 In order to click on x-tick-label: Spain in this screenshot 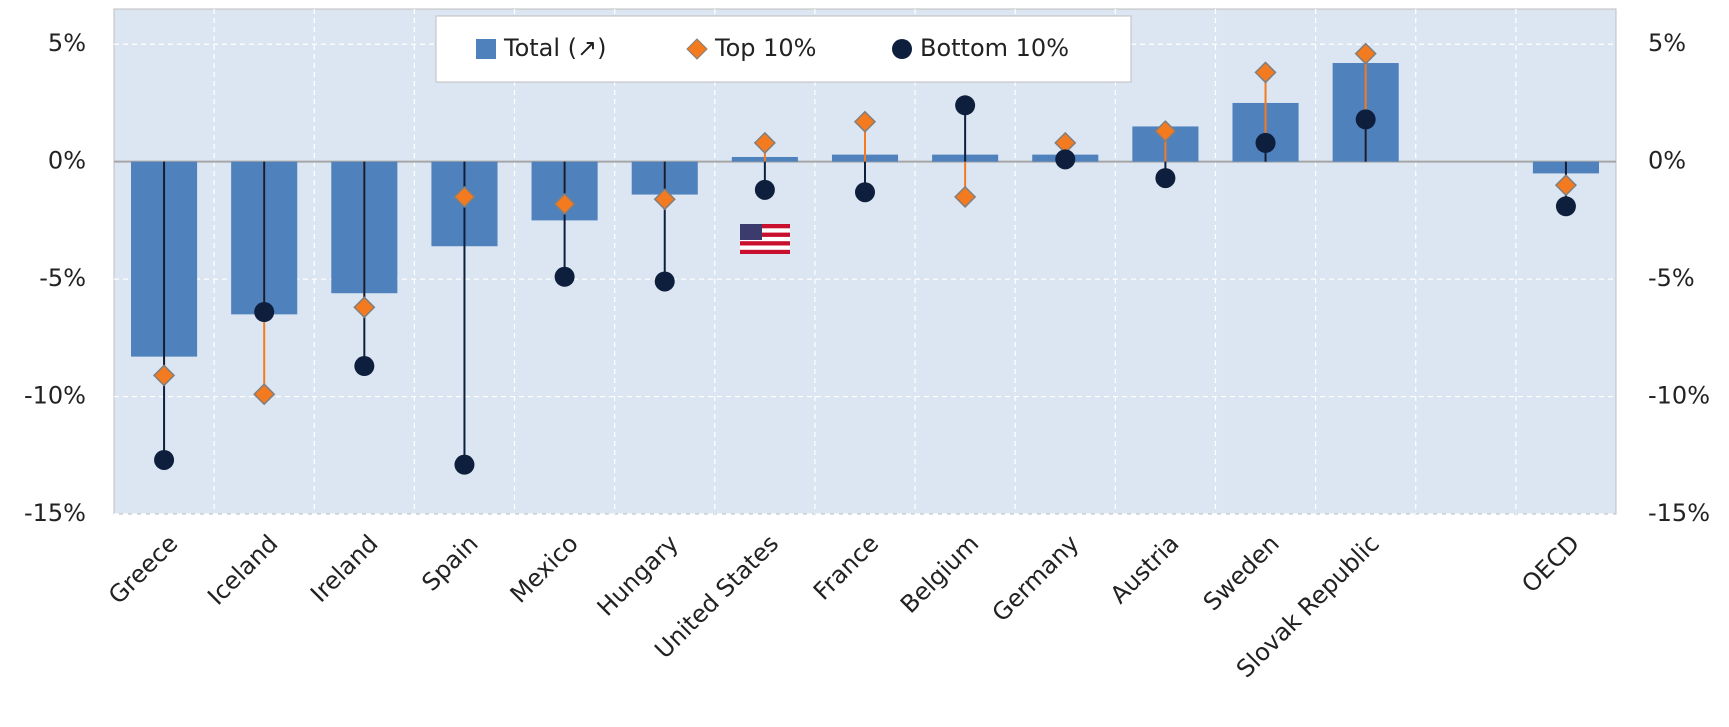, I will do `click(449, 562)`.